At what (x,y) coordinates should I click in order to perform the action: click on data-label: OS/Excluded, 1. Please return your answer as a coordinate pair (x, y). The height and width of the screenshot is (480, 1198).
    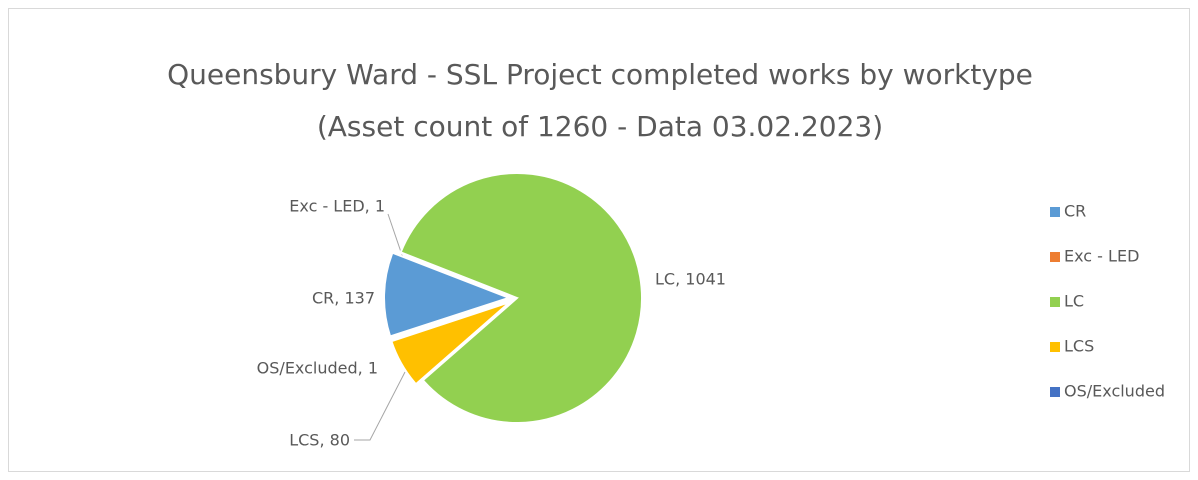
    Looking at the image, I should click on (317, 368).